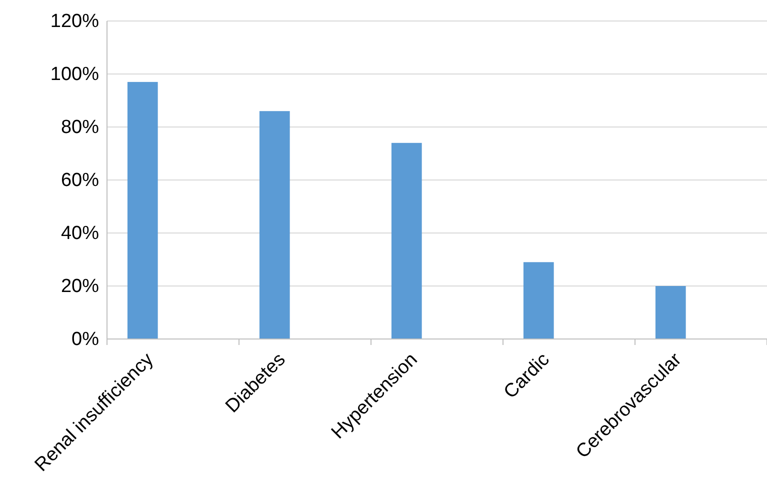  Describe the element at coordinates (75, 75) in the screenshot. I see `y-tick-label: 100%` at that location.